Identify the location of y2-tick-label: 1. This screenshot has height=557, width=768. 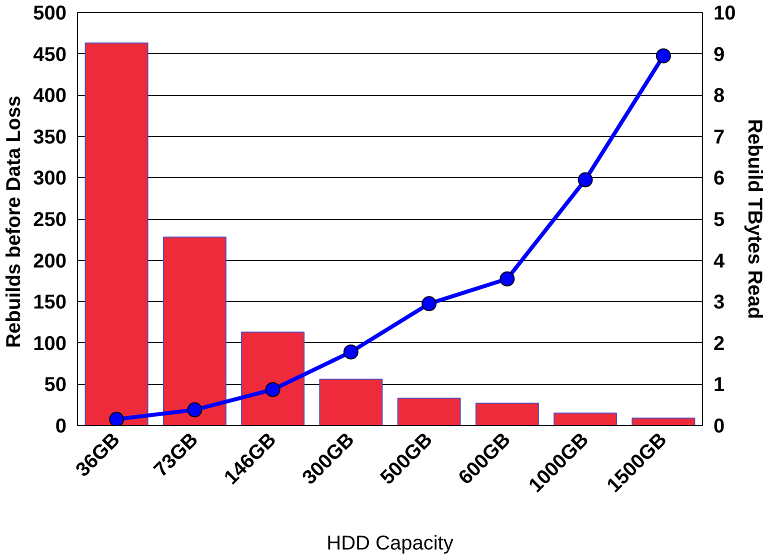
(719, 385).